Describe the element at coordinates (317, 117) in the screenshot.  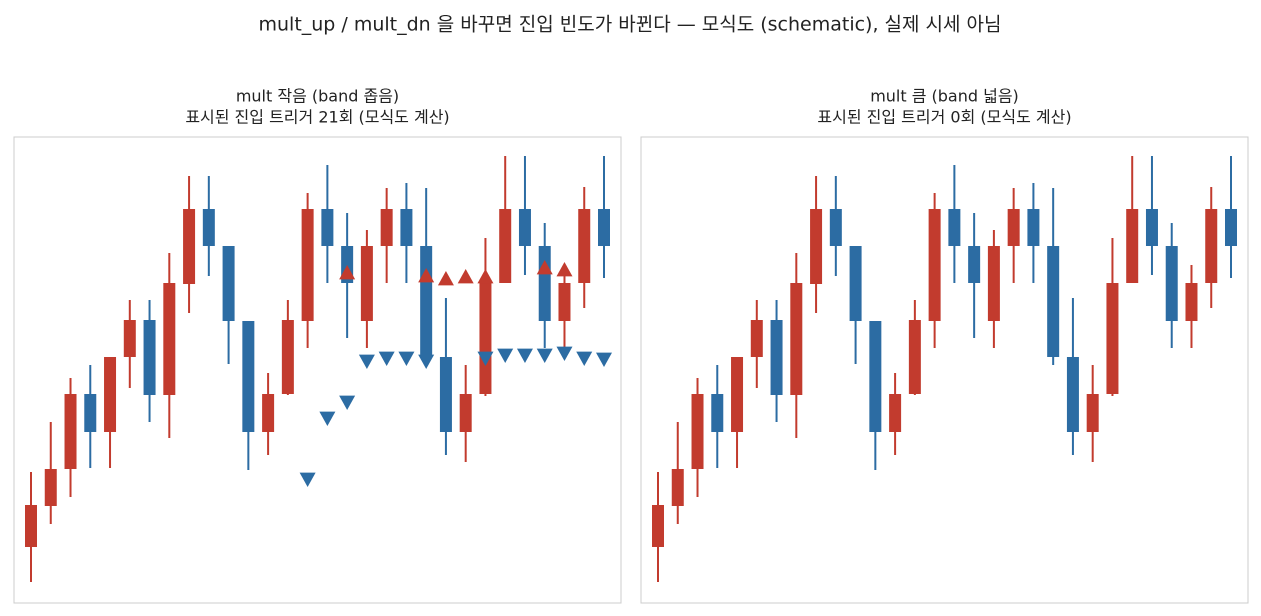
I see `panel-subtitle: 표시된 진입 트리거 21회 (모식도 계산)` at that location.